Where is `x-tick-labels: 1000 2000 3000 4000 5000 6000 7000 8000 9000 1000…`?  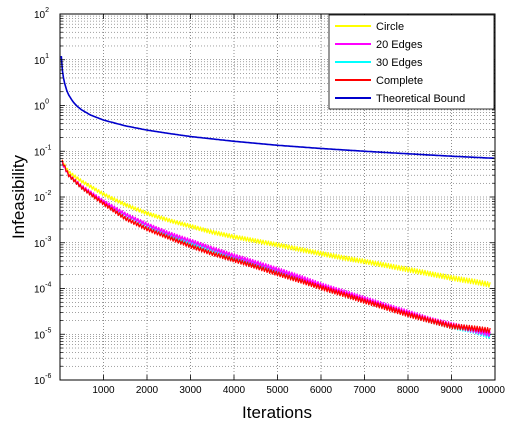
x-tick-labels: 1000 2000 3000 4000 5000 6000 7000 8000 9000 1000… is located at coordinates (298, 390).